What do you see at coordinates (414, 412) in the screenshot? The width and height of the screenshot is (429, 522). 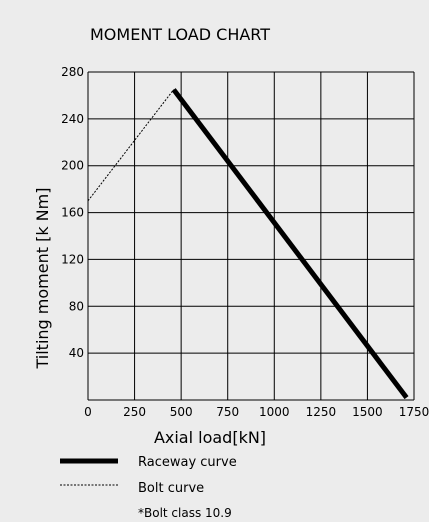 I see `x-tick-label: 1750` at bounding box center [414, 412].